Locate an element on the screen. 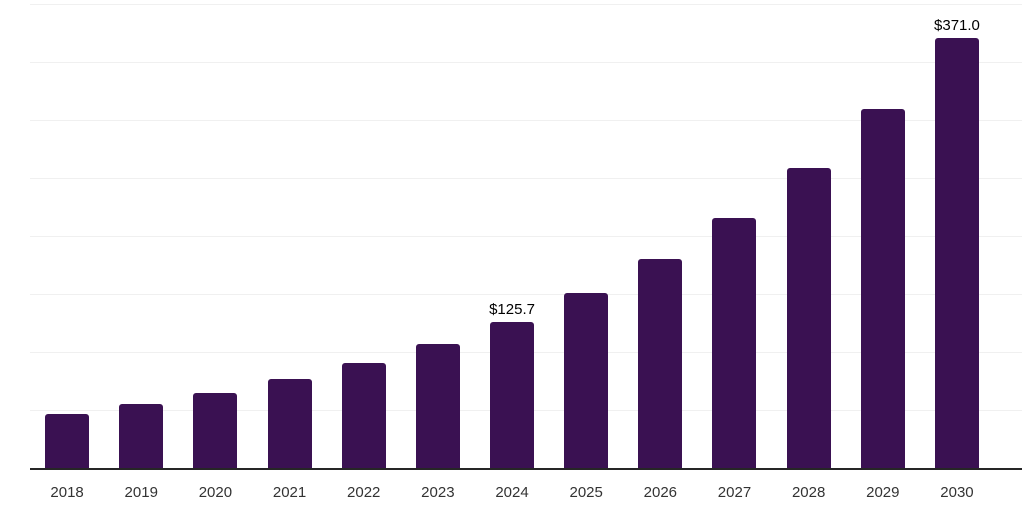 The image size is (1024, 512). bar-column-2028: 2028 is located at coordinates (809, 252).